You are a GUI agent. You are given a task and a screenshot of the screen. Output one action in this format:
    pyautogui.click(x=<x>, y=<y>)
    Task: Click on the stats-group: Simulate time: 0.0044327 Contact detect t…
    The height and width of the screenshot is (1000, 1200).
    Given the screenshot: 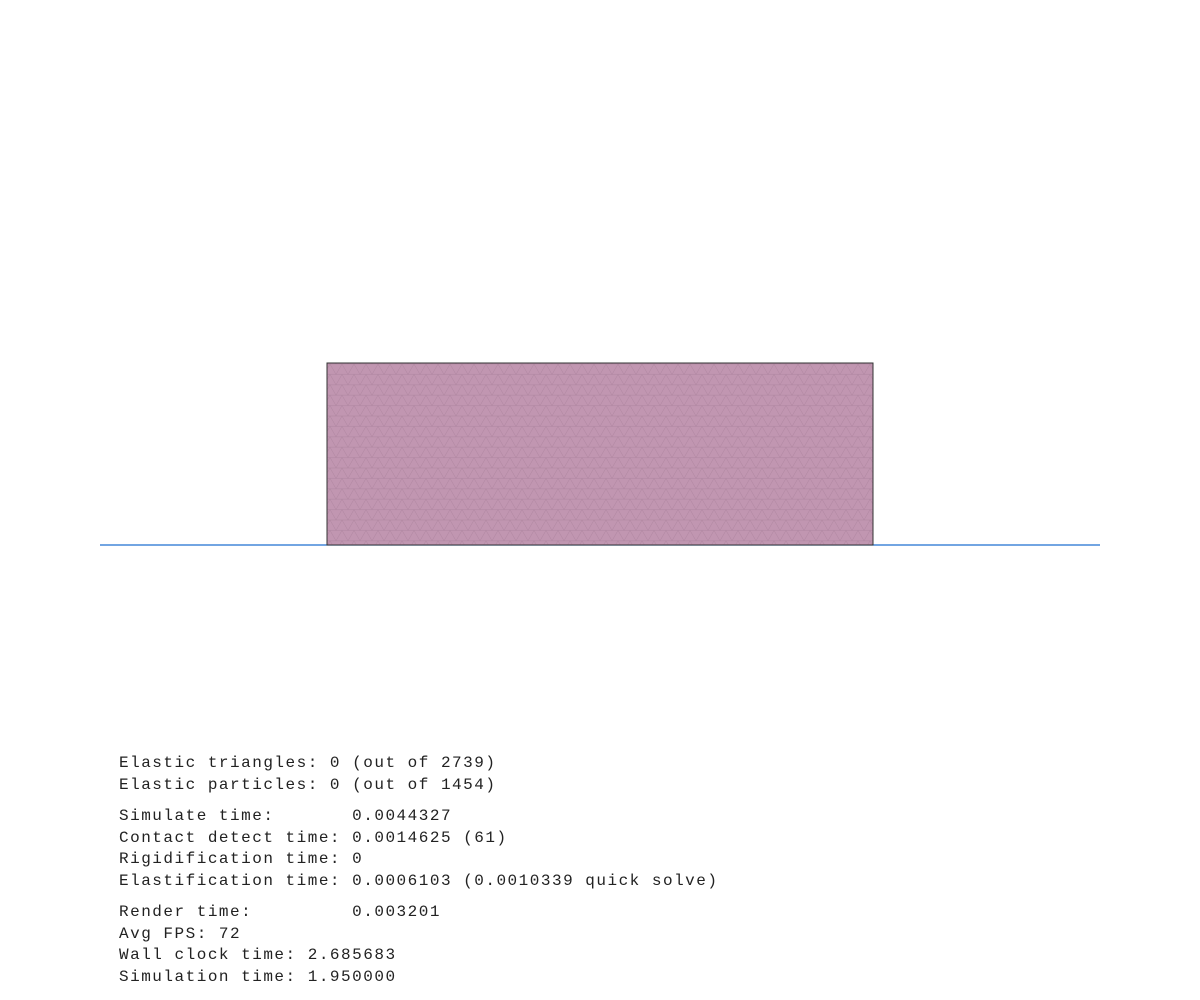 What is the action you would take?
    pyautogui.click(x=418, y=849)
    